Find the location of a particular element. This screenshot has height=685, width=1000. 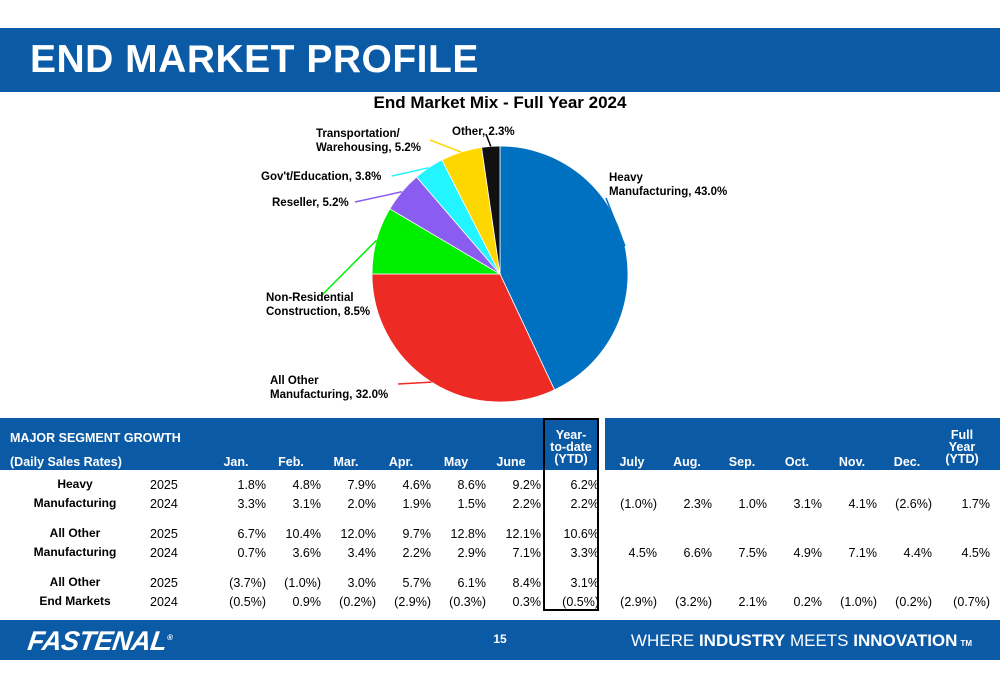

cell-h2: (0.2%) is located at coordinates (913, 602).